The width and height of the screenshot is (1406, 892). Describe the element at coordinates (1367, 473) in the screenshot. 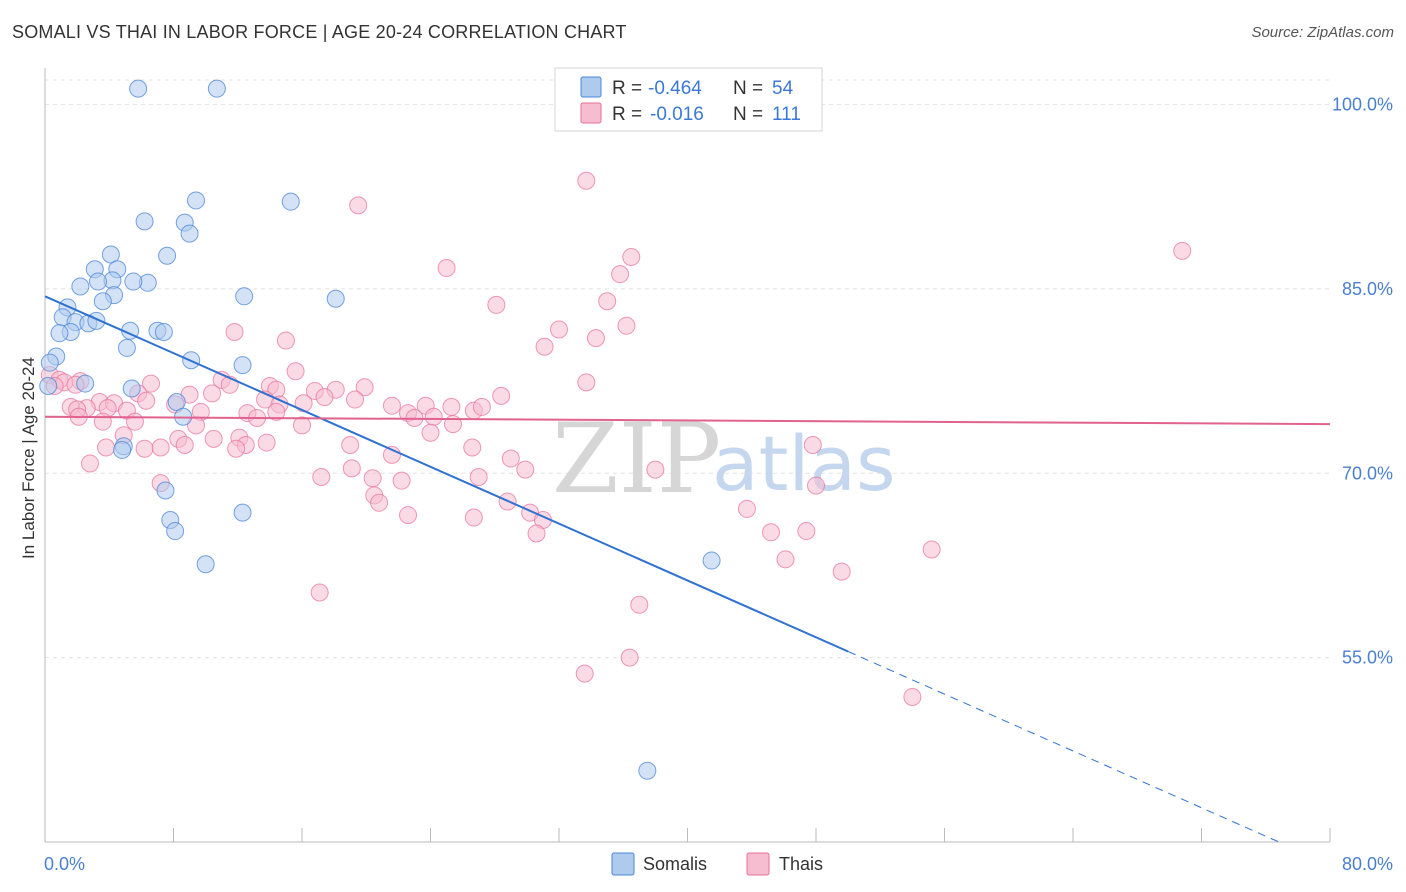

I see `y-tick-label: 70.0%` at that location.